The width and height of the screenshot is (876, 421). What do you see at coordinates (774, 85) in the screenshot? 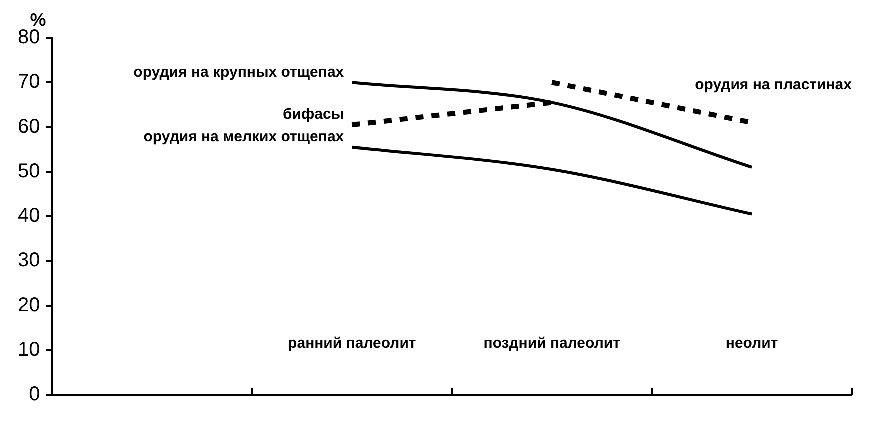
I see `series-label: орудия на пластинах` at bounding box center [774, 85].